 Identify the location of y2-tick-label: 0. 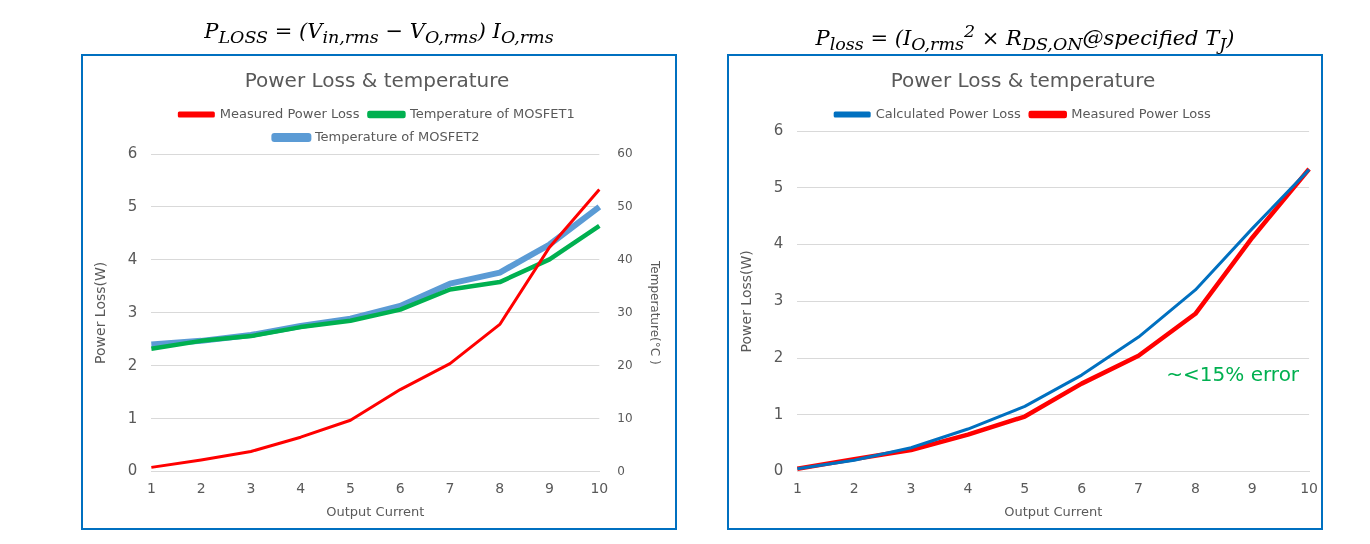
(621, 470).